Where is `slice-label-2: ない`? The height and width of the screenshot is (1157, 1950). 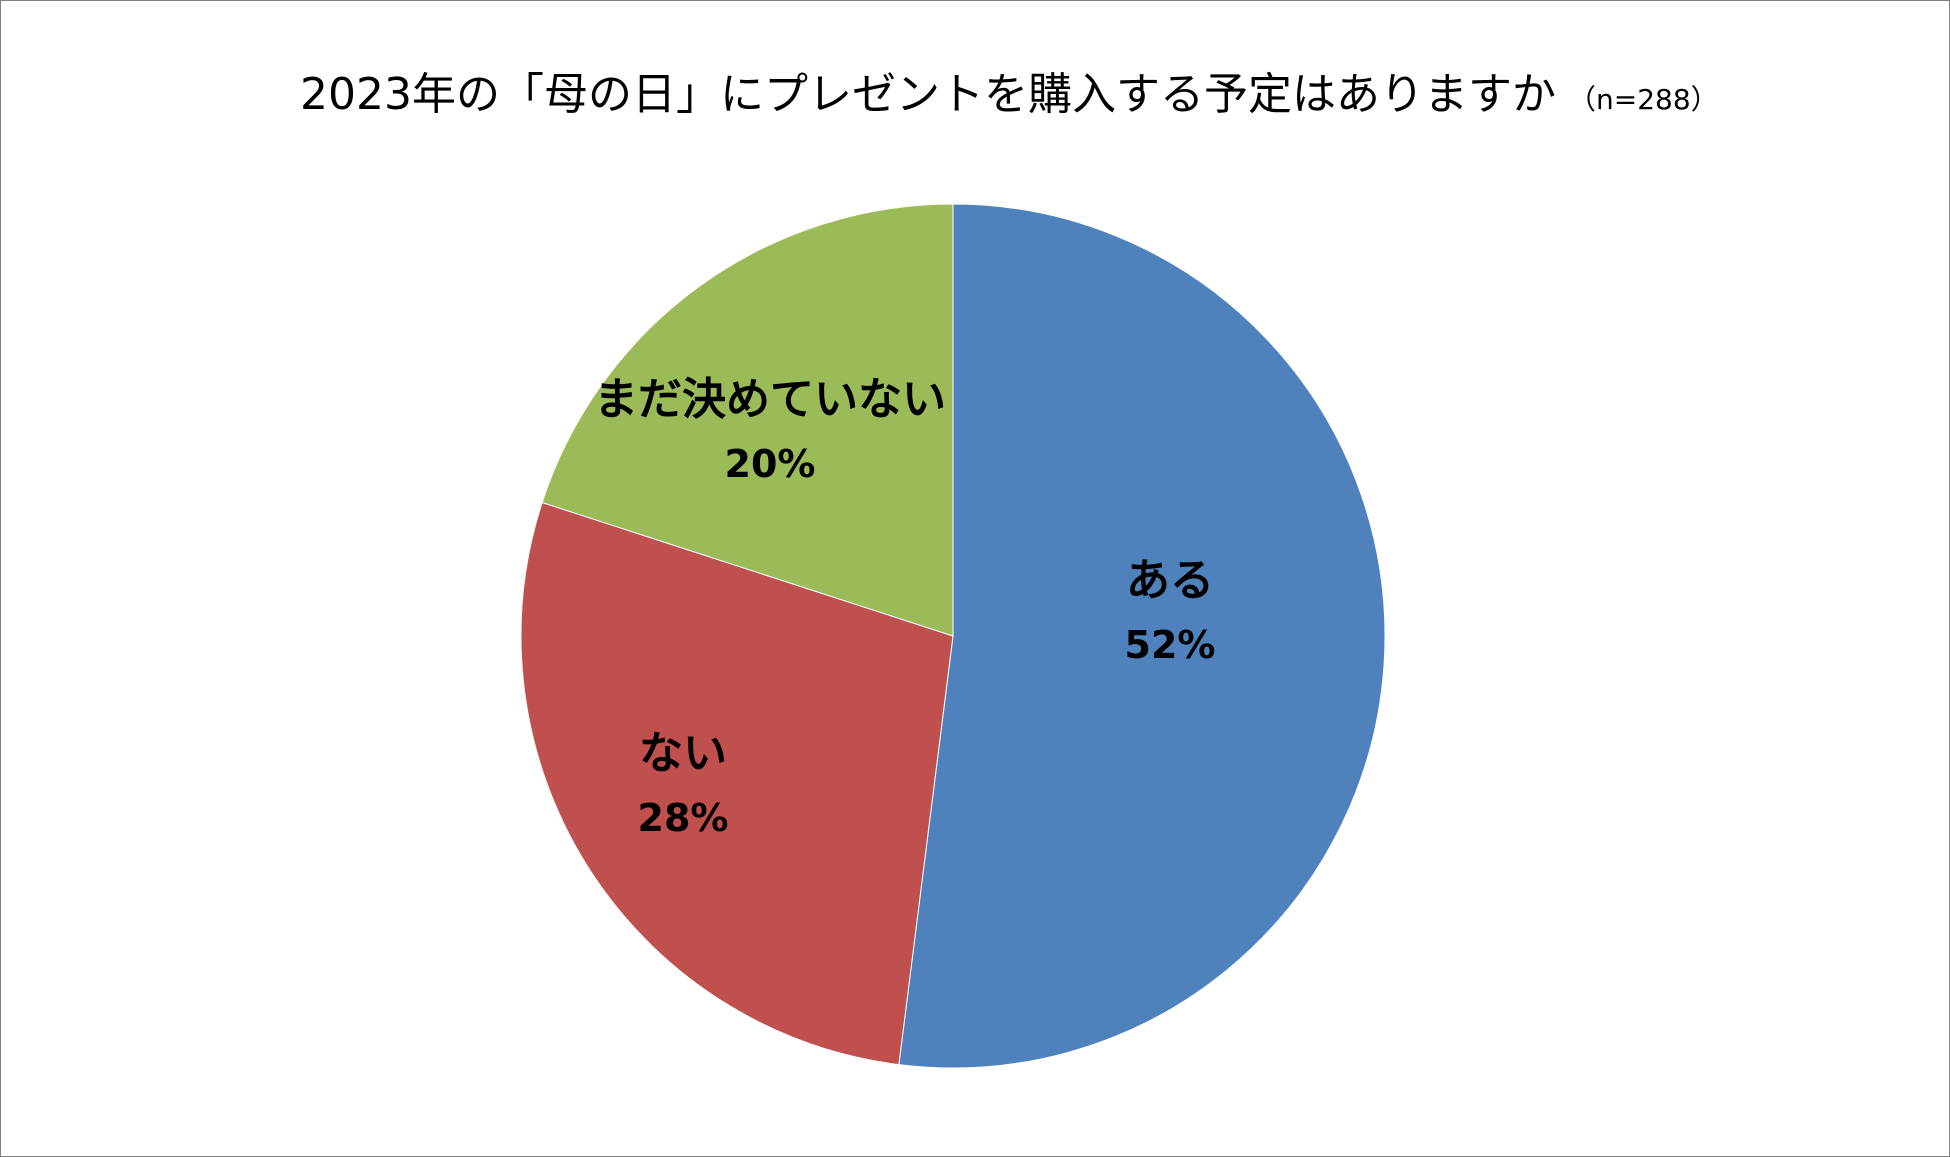 slice-label-2: ない is located at coordinates (683, 753).